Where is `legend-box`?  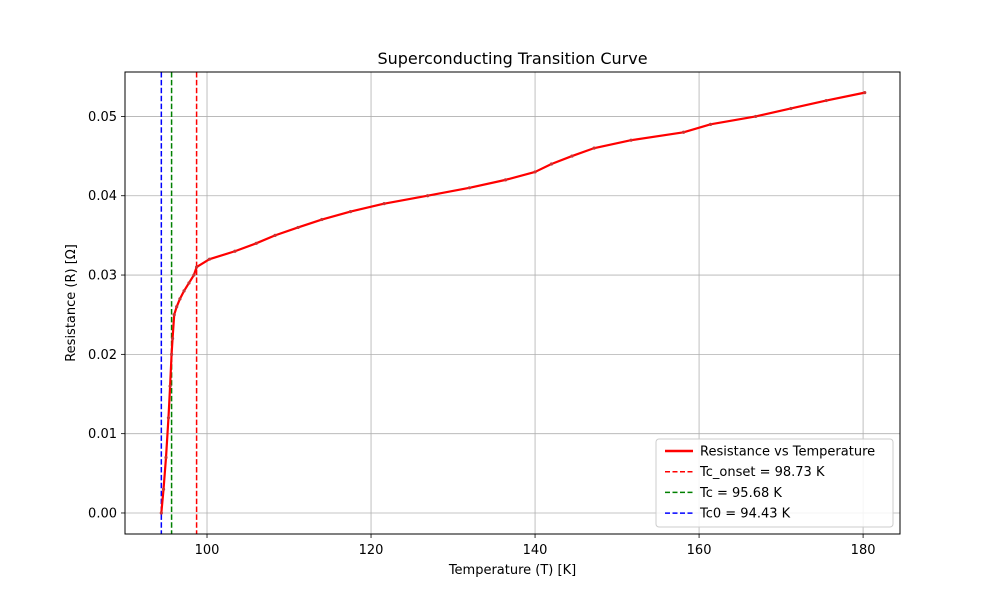 legend-box is located at coordinates (774, 483).